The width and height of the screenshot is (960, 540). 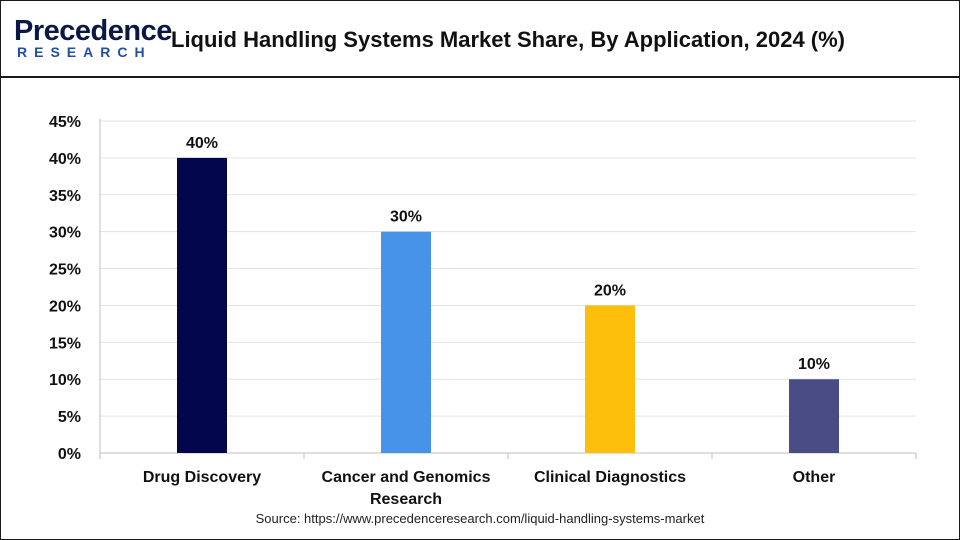 I want to click on data-label: 20%, so click(x=610, y=290).